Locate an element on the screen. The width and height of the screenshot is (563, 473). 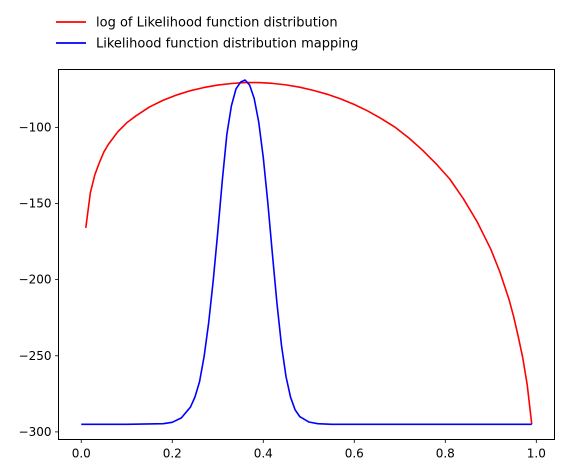
x-tick-label: 0.2 is located at coordinates (172, 454).